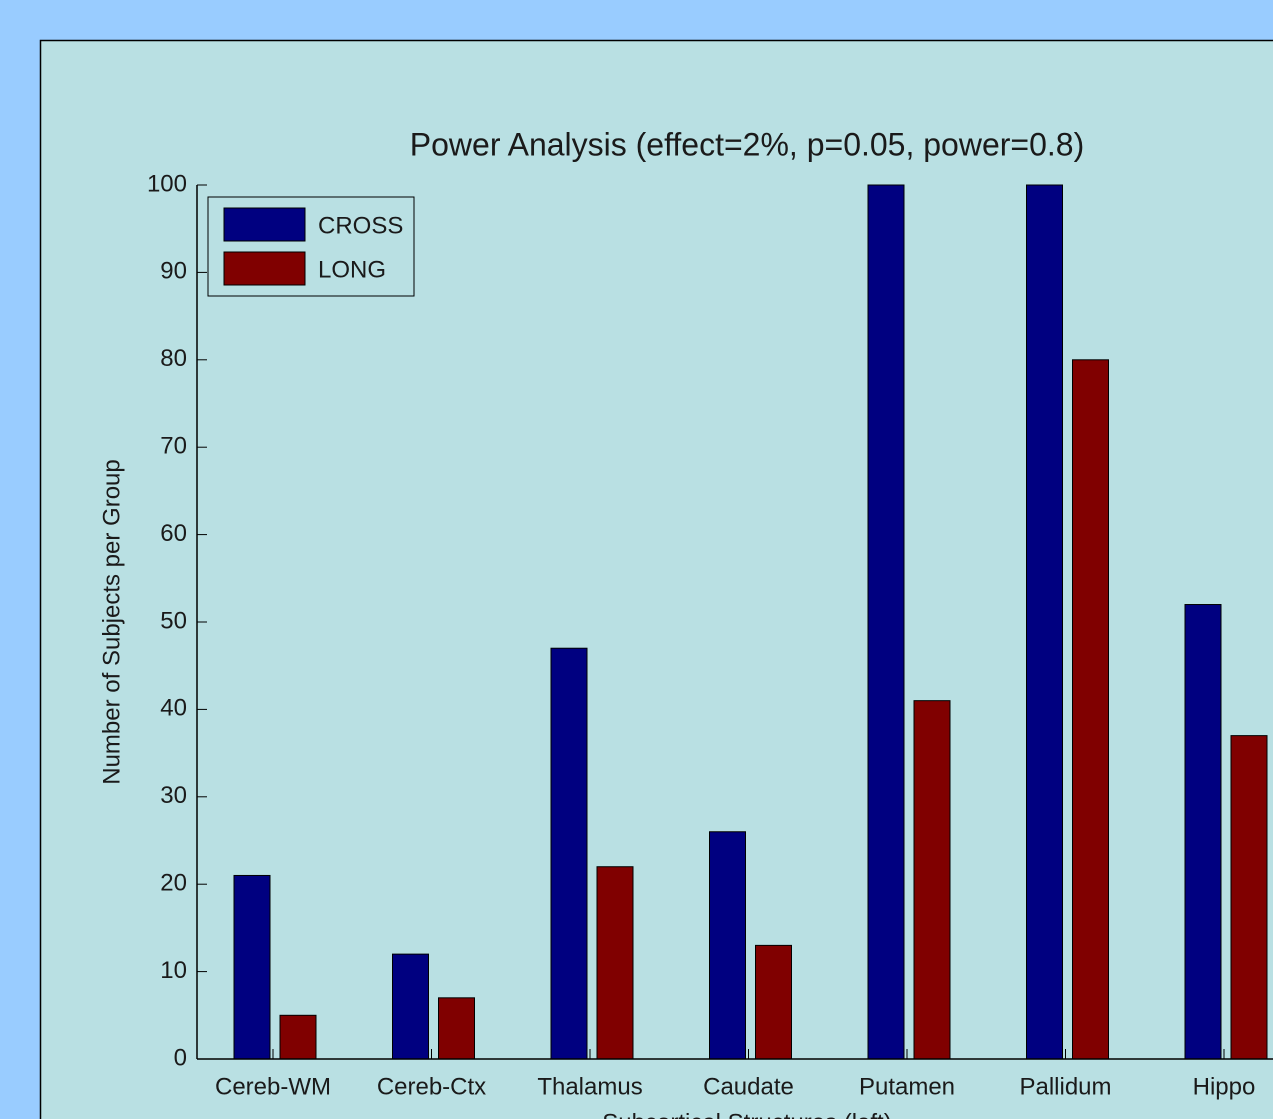  What do you see at coordinates (1065, 1086) in the screenshot?
I see `x-tick-label: Pallidum` at bounding box center [1065, 1086].